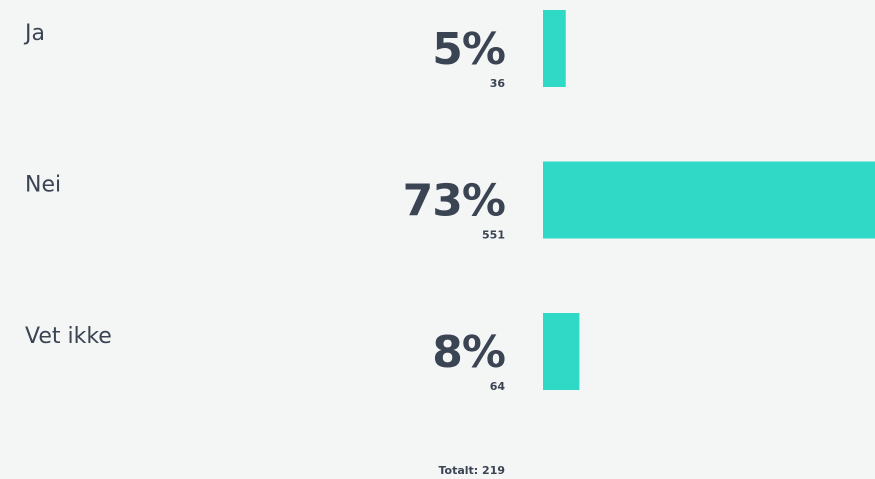 The image size is (875, 479). What do you see at coordinates (472, 470) in the screenshot?
I see `total-label: Totalt: 219` at bounding box center [472, 470].